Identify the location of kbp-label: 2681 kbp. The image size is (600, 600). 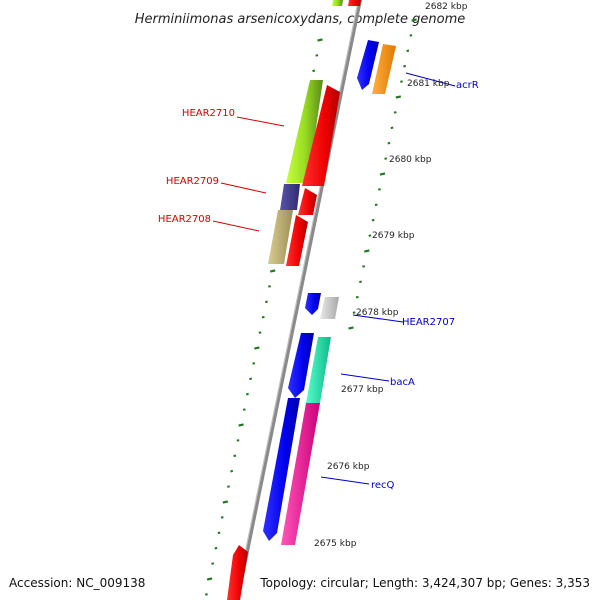
(428, 84).